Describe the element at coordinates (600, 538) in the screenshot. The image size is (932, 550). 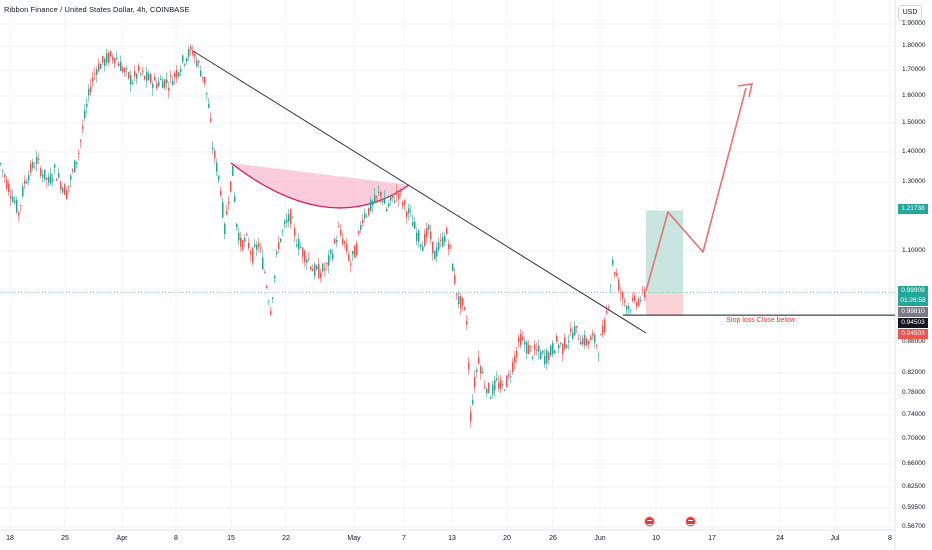
I see `time-tick-label: Jun` at that location.